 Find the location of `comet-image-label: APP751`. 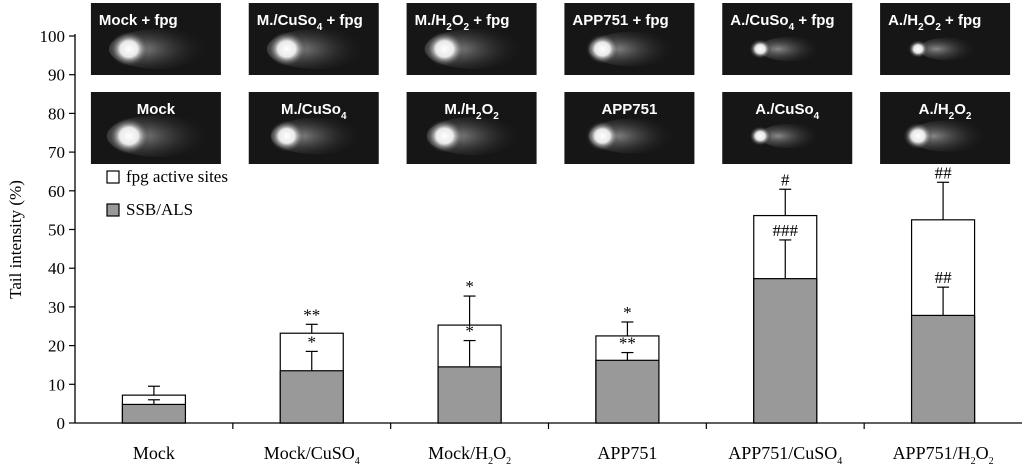

comet-image-label: APP751 is located at coordinates (629, 109).